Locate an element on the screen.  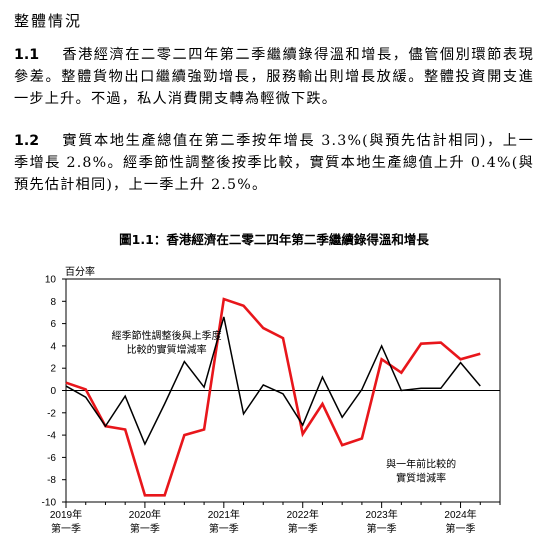
x-tick-year: 2022年 is located at coordinates (303, 514).